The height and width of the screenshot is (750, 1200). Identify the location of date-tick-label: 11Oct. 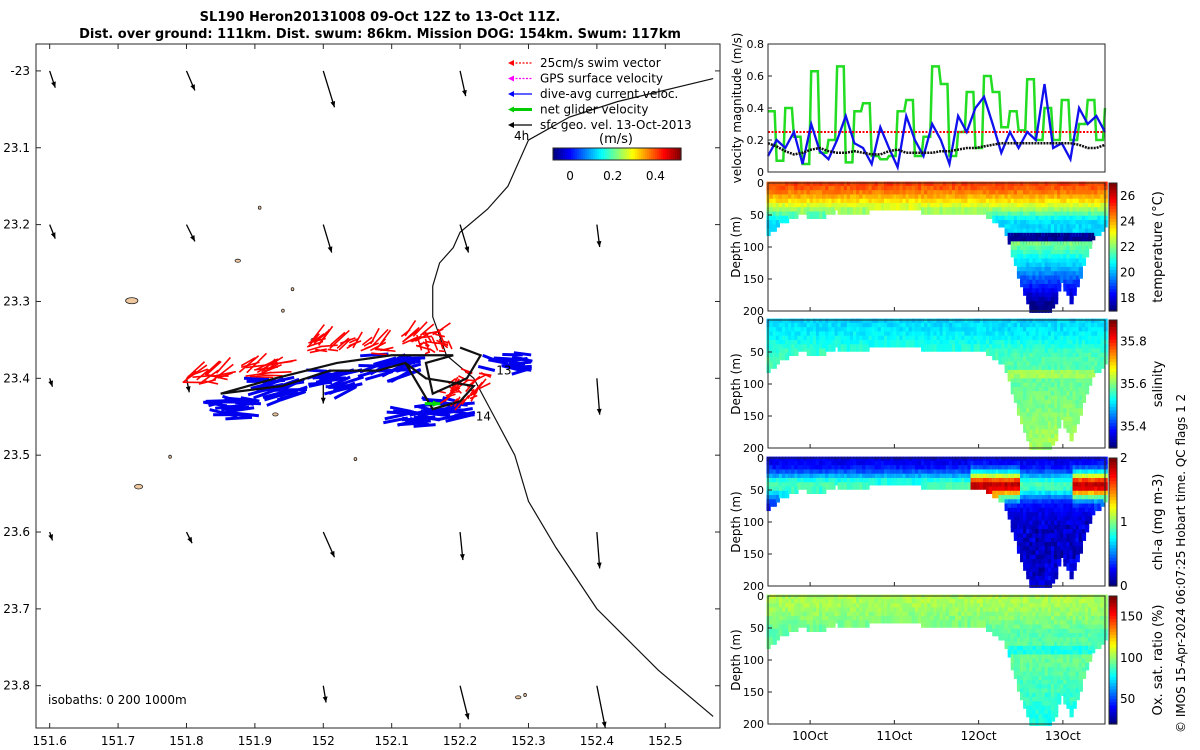
(894, 736).